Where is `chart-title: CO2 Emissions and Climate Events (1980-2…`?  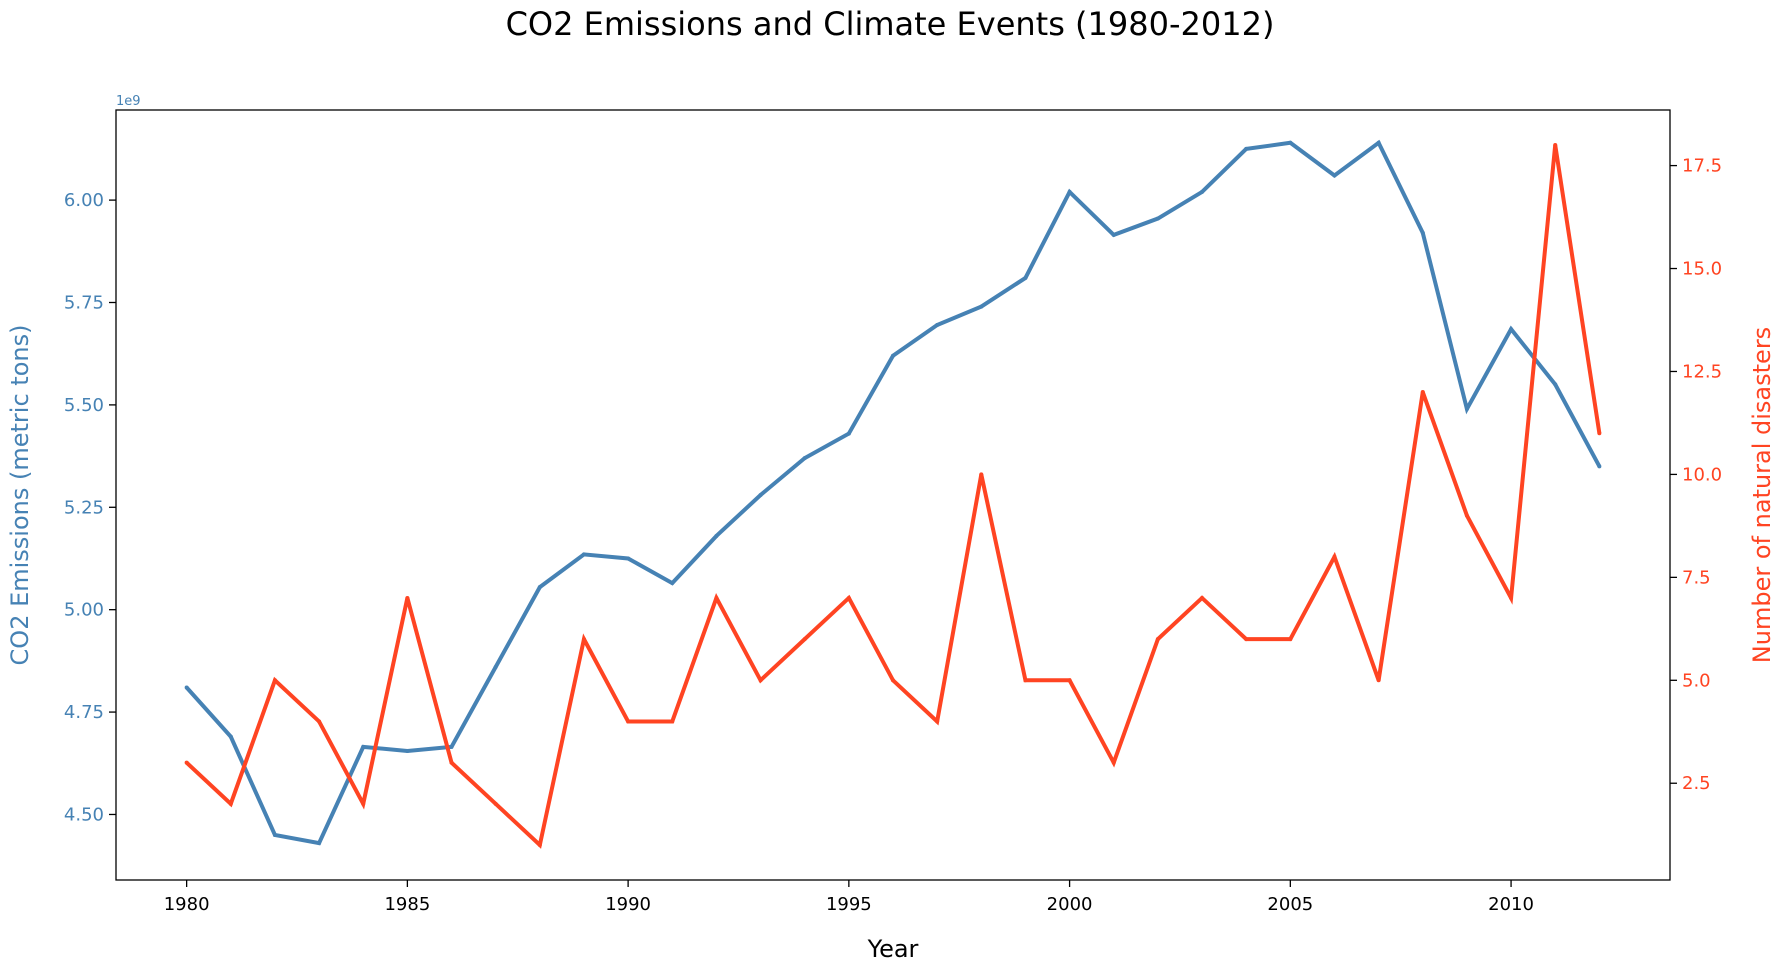
chart-title: CO2 Emissions and Climate Events (1980-2… is located at coordinates (890, 24).